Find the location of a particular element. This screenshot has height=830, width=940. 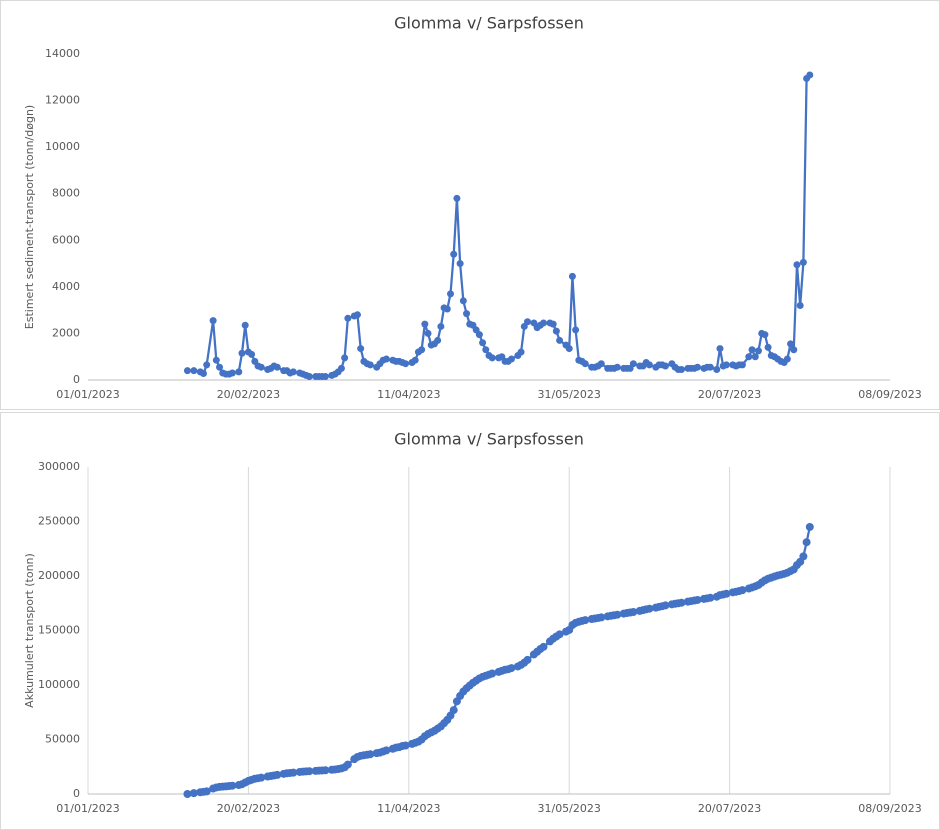

x-tick-label: 11/04/2023 is located at coordinates (408, 808).